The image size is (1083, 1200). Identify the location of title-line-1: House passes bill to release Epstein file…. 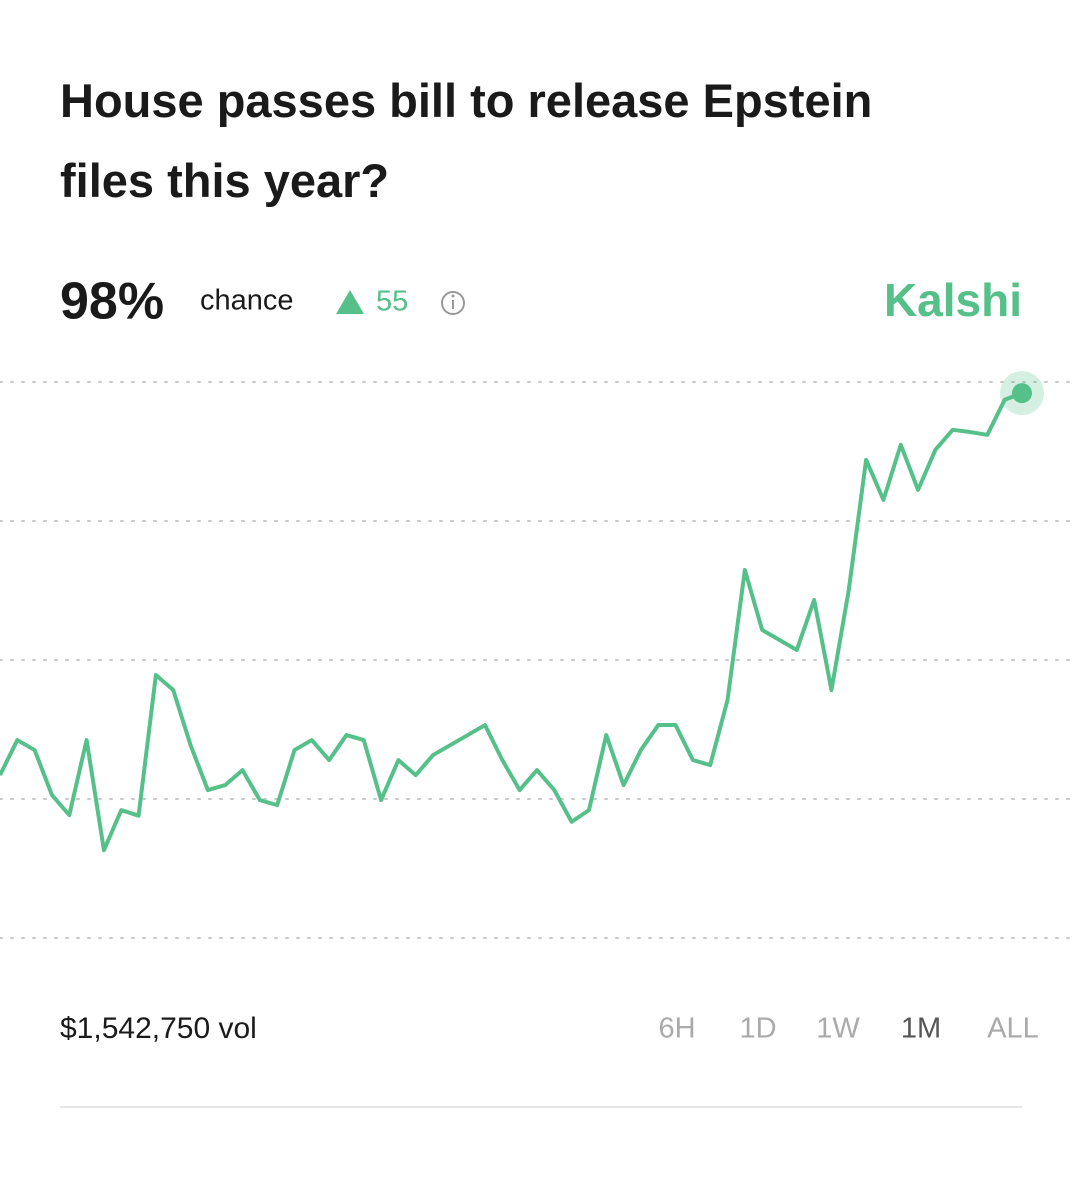
(466, 140).